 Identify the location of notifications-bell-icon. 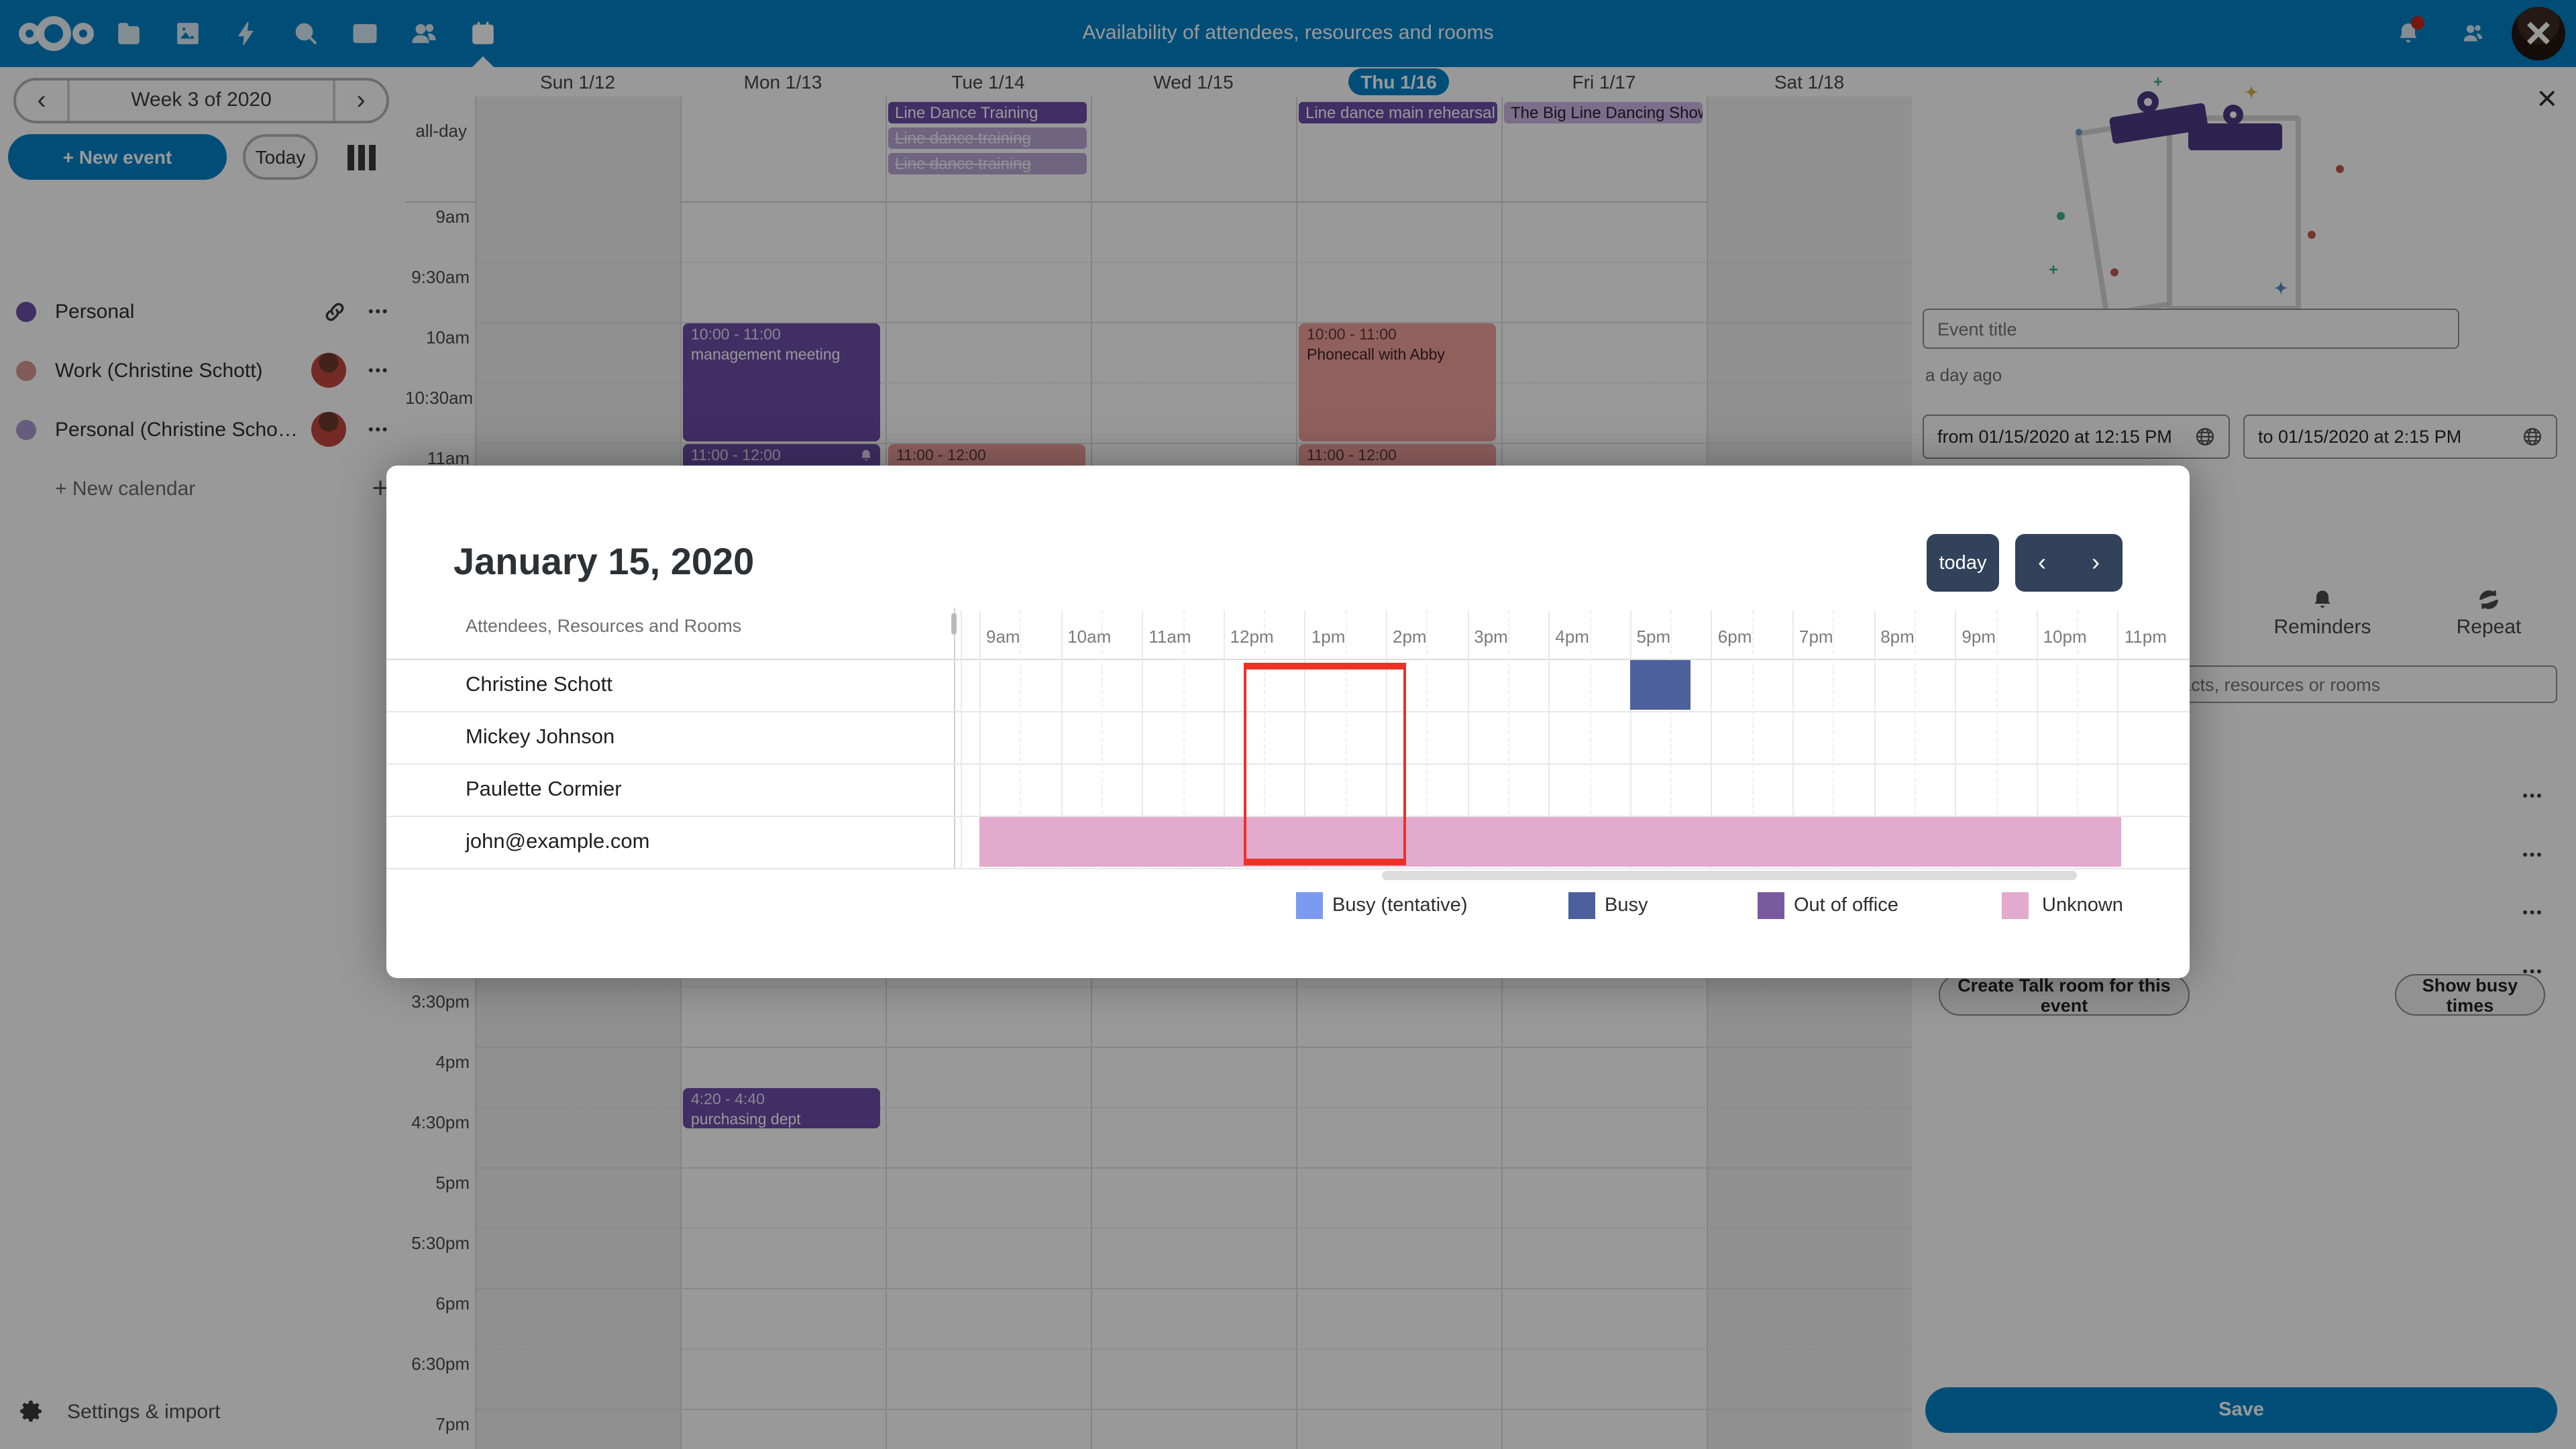
(2408, 33).